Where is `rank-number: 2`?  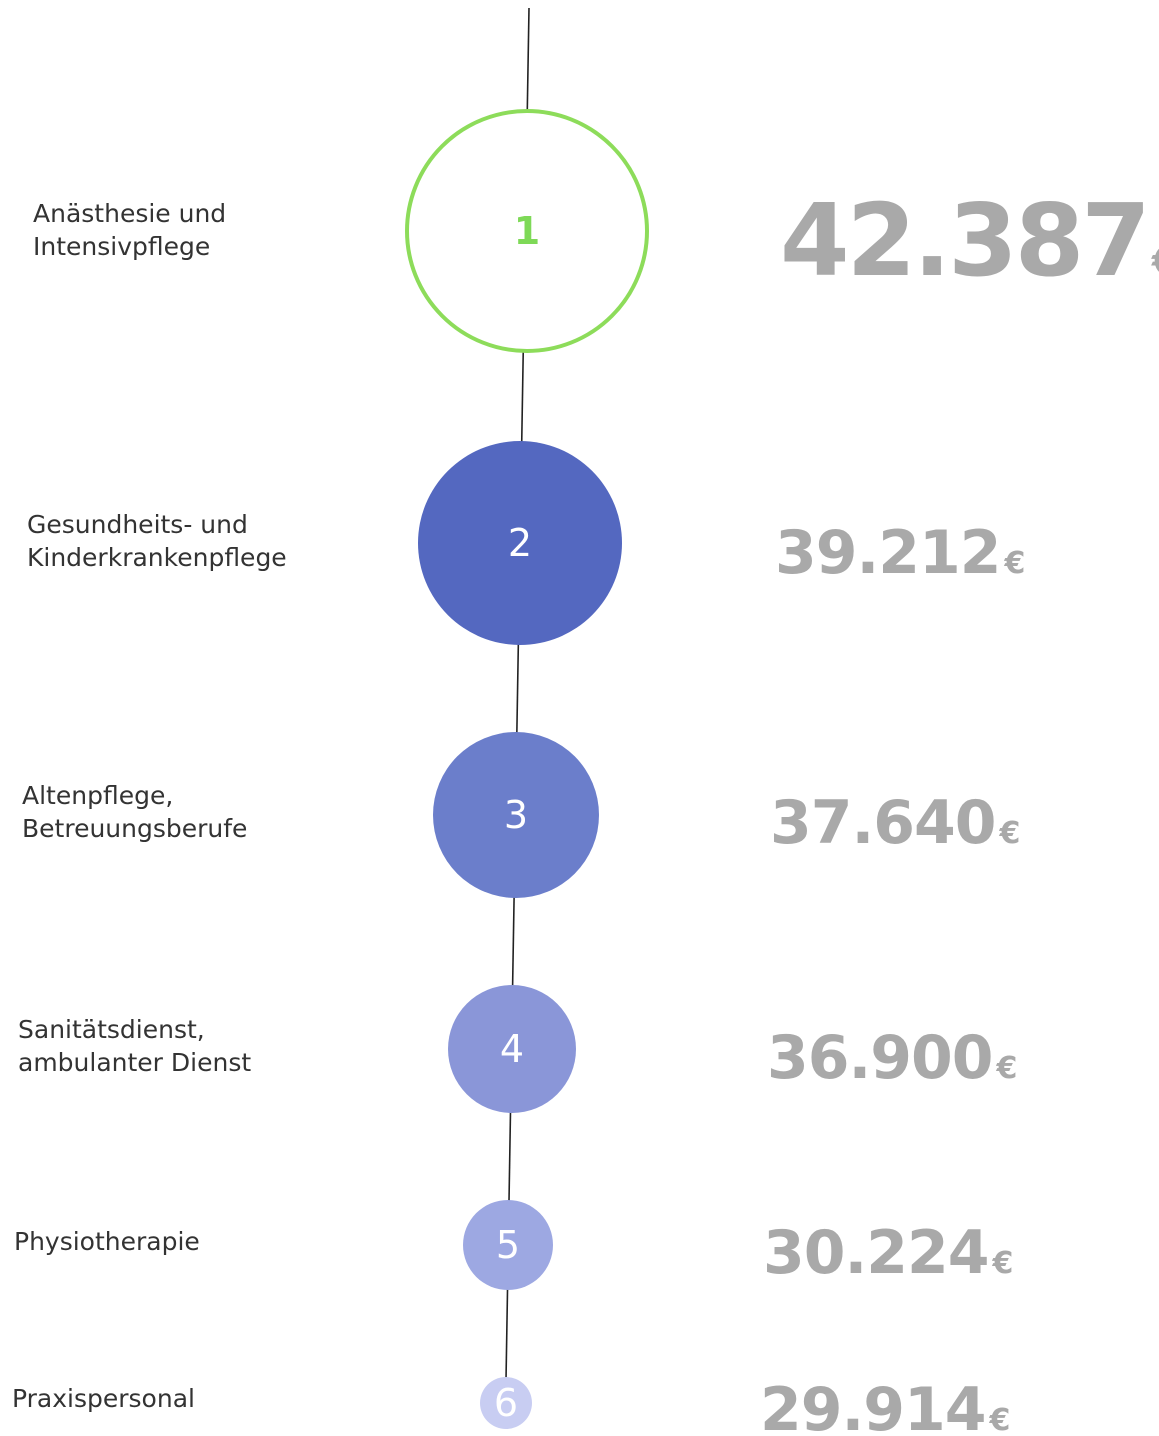
rank-number: 2 is located at coordinates (520, 543).